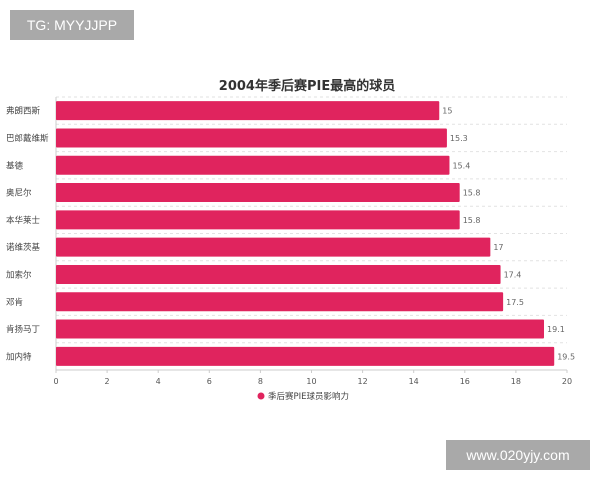 The height and width of the screenshot is (480, 600). What do you see at coordinates (19, 274) in the screenshot?
I see `category-label: 加索尔` at bounding box center [19, 274].